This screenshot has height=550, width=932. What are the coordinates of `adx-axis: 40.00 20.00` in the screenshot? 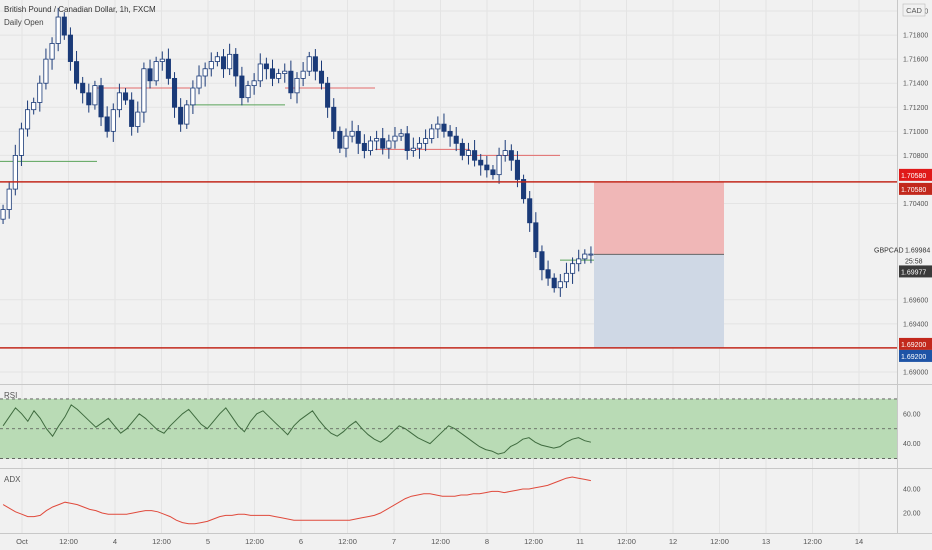 It's located at (912, 502).